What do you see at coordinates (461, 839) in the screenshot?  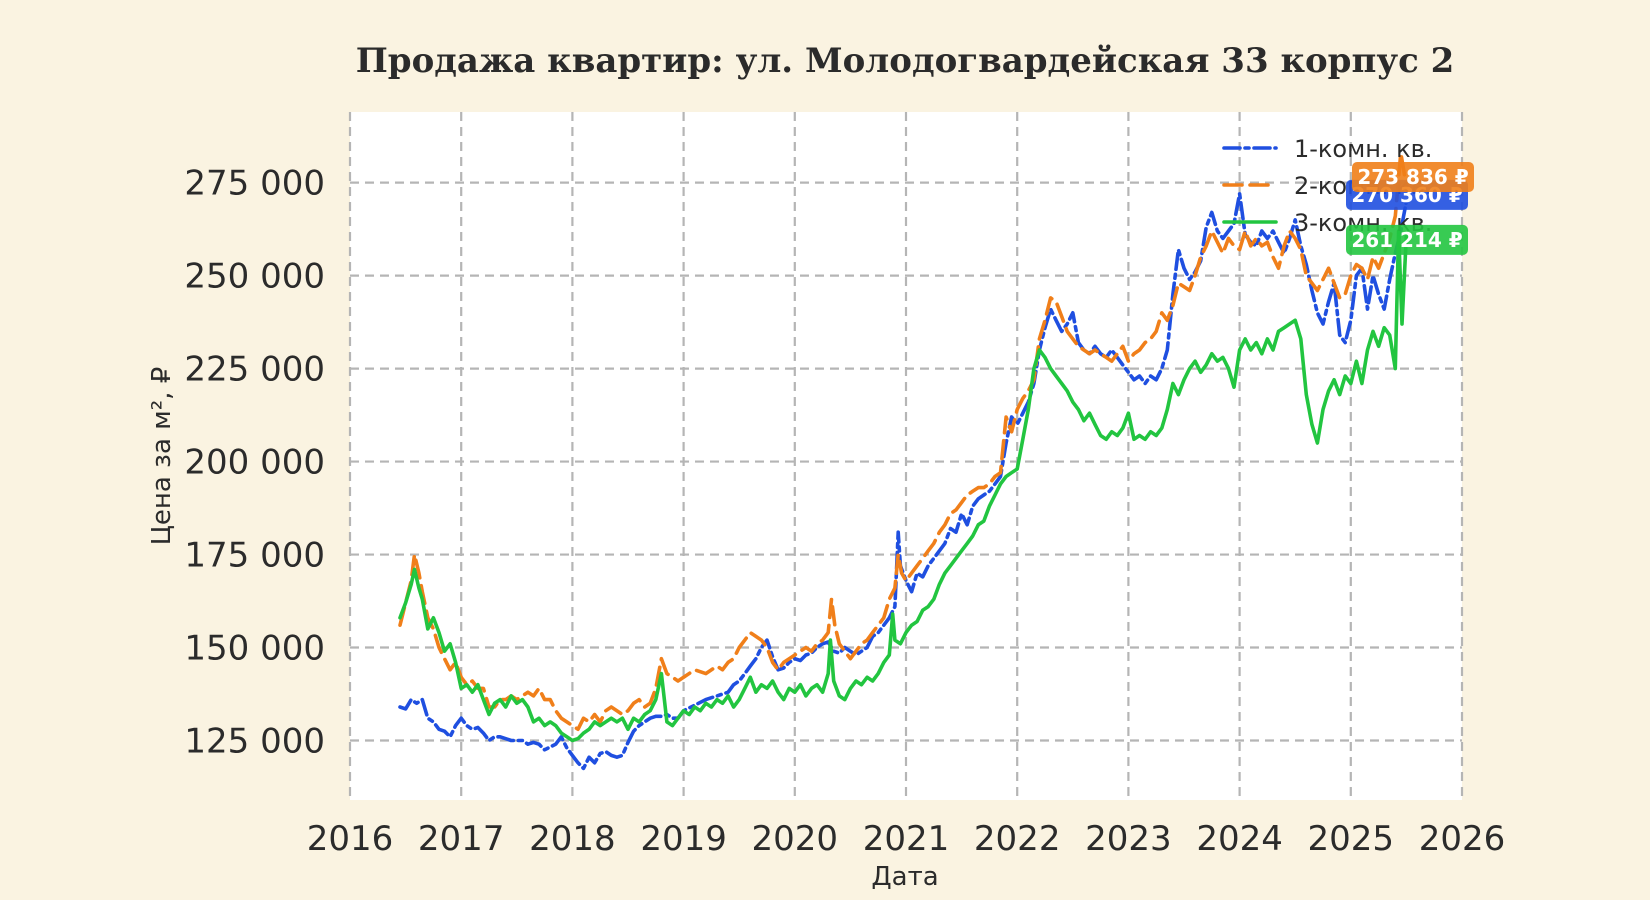 I see `x-tick-label: 2017` at bounding box center [461, 839].